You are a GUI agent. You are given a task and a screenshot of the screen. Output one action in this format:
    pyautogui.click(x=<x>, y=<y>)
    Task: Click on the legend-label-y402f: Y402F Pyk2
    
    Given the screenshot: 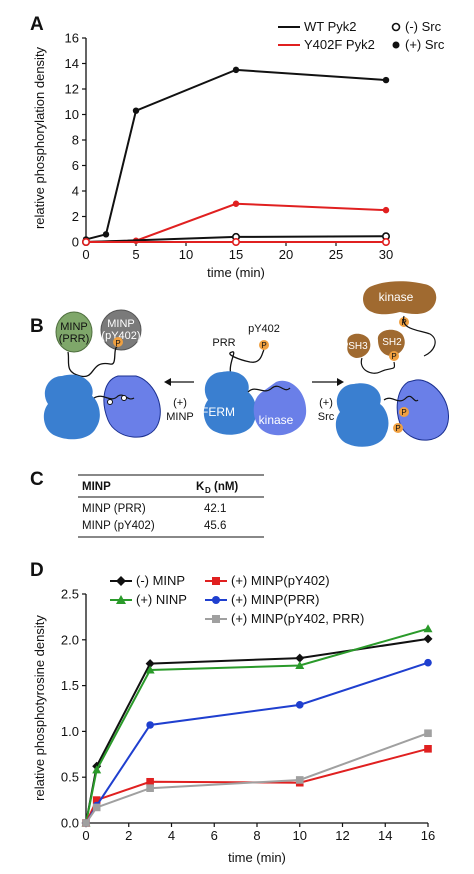 What is the action you would take?
    pyautogui.click(x=339, y=44)
    